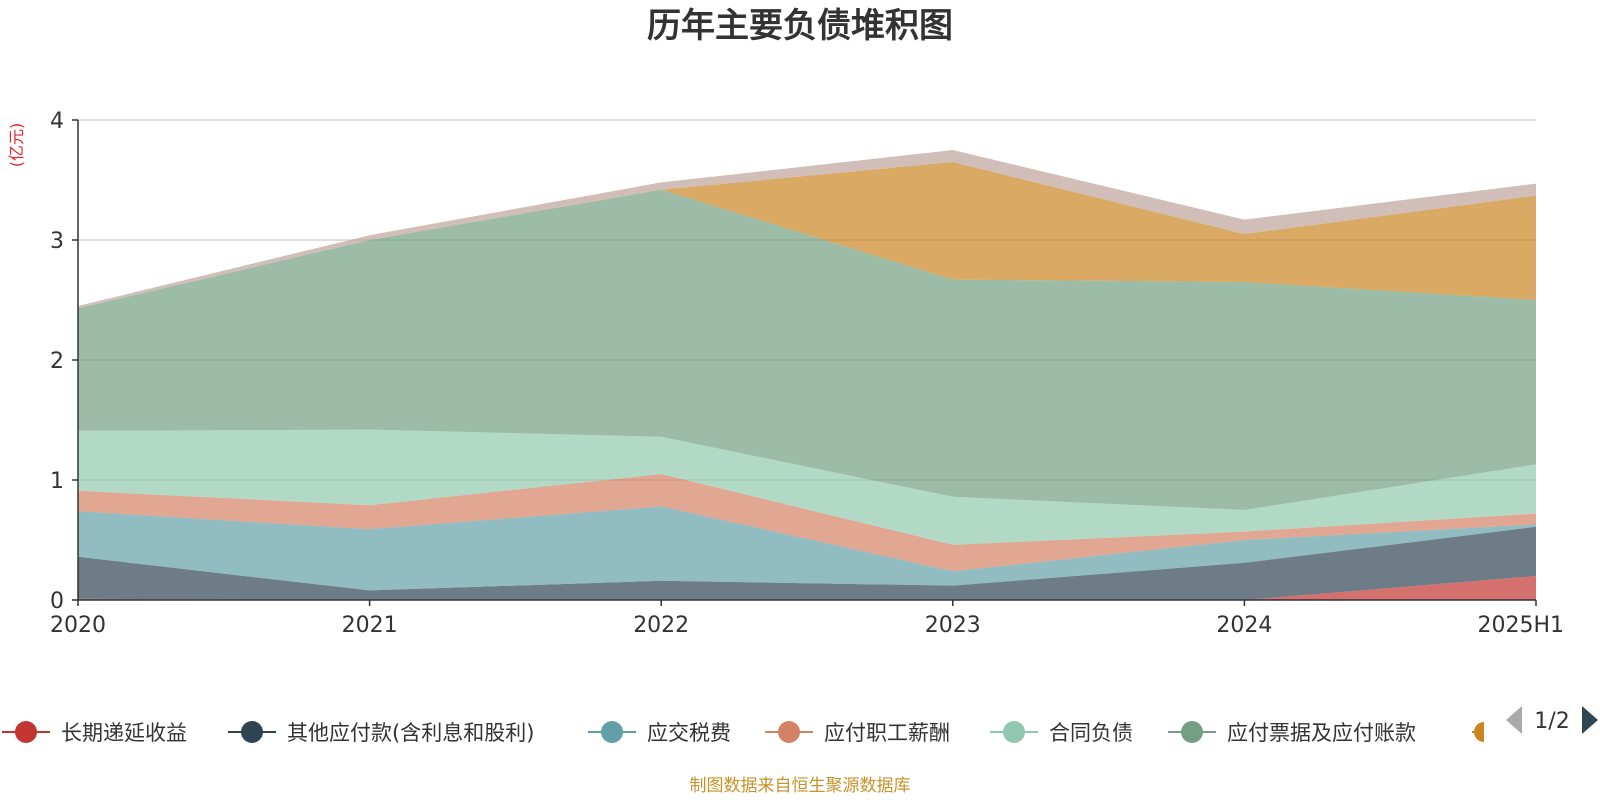  What do you see at coordinates (57, 601) in the screenshot?
I see `y-tick-label: 0` at bounding box center [57, 601].